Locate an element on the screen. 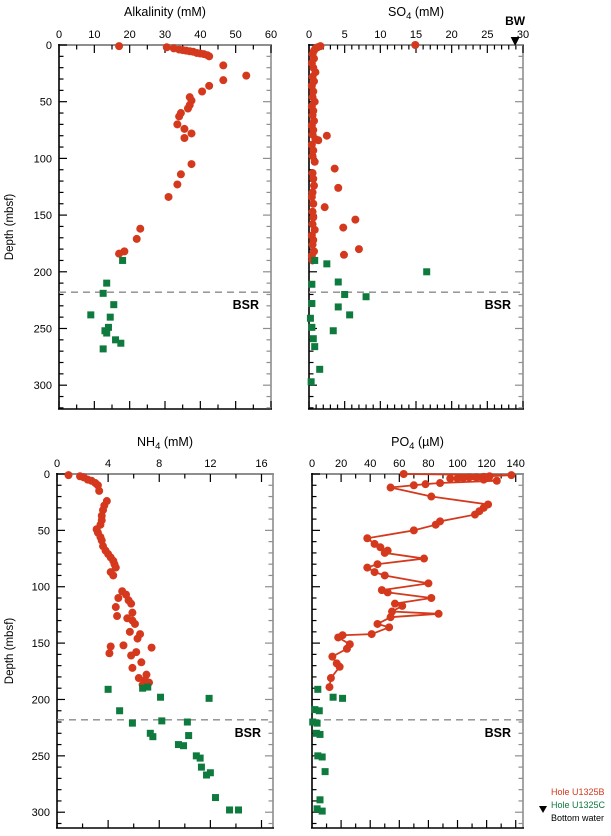  svg-text: 4 is located at coordinates (108, 464).